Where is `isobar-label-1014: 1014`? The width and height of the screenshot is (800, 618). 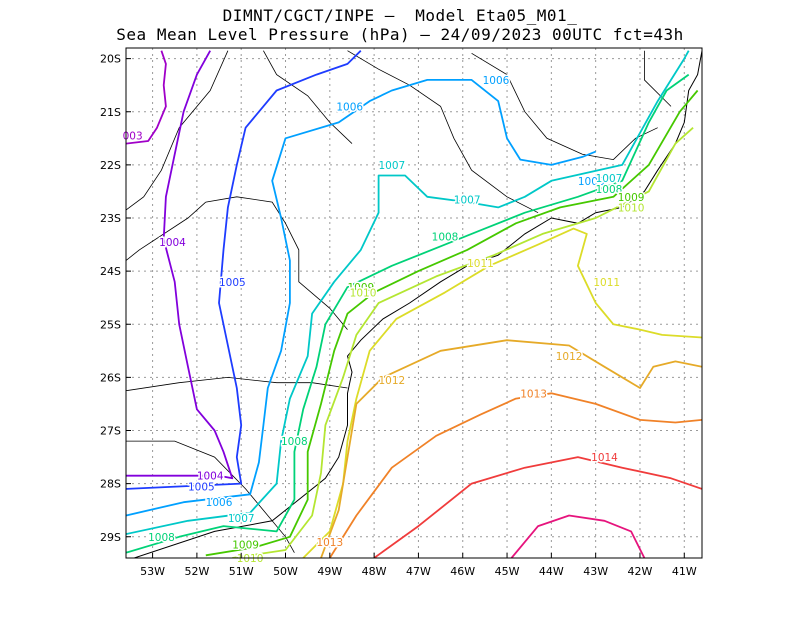 isobar-label-1014: 1014 is located at coordinates (604, 458).